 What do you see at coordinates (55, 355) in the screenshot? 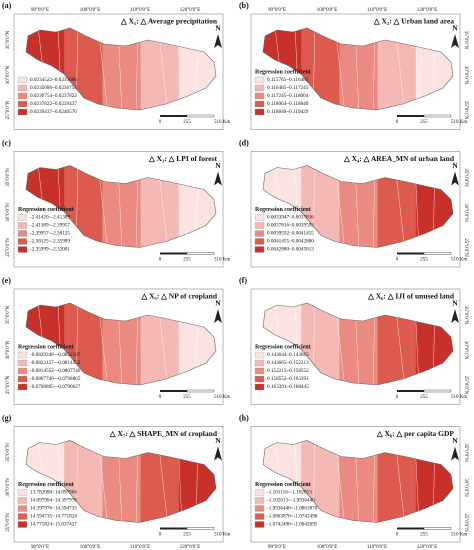
I see `legend-label: -0.0829346~-0.0822127` at bounding box center [55, 355].